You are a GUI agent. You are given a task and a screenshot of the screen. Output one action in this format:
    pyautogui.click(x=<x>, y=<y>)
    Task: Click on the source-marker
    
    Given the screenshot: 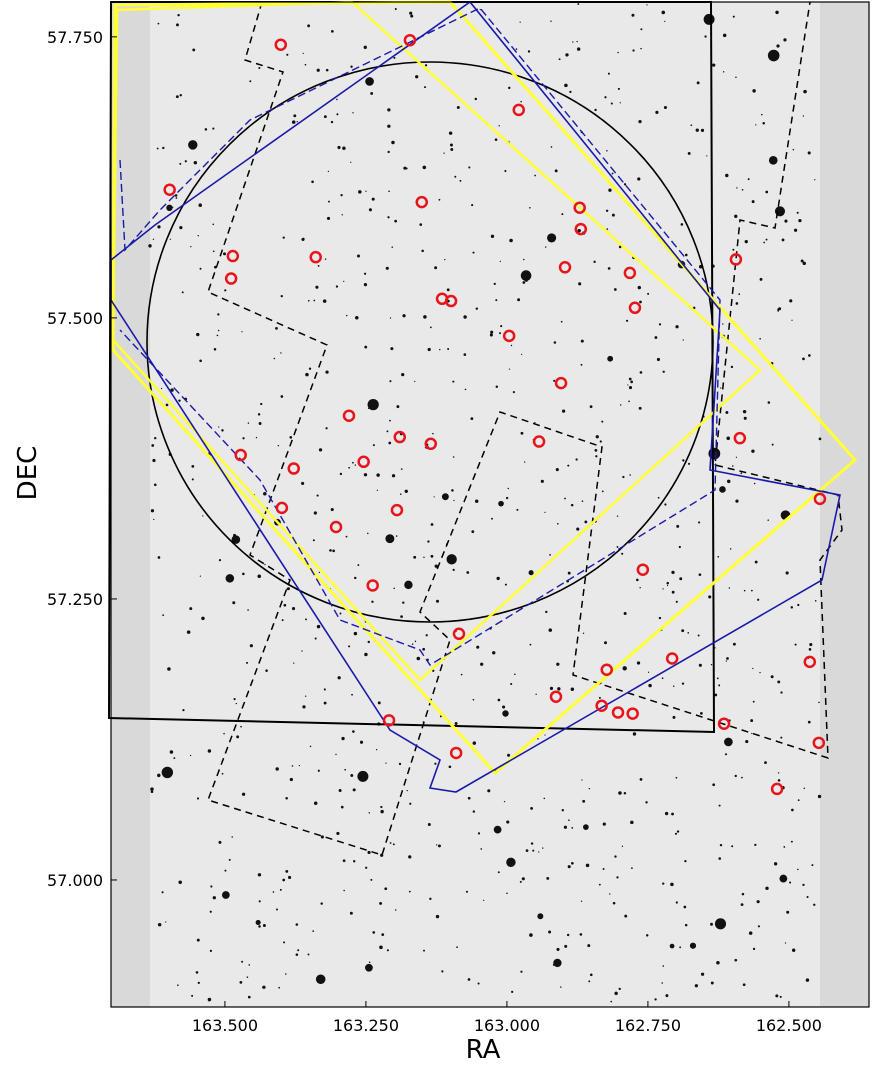 What is the action you would take?
    pyautogui.click(x=635, y=308)
    